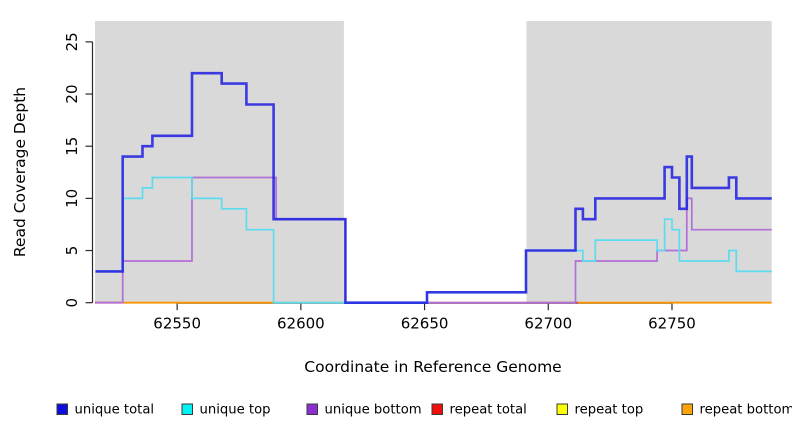  I want to click on y-tick-label: 5, so click(72, 251).